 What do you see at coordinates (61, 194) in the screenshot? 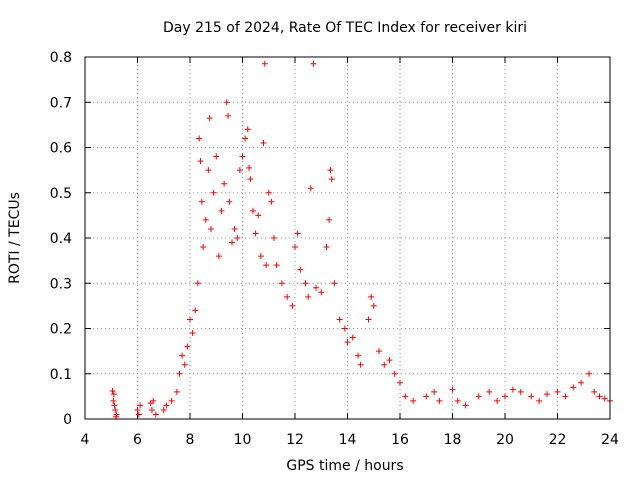
I see `y-tick-label: 0.5` at bounding box center [61, 194].